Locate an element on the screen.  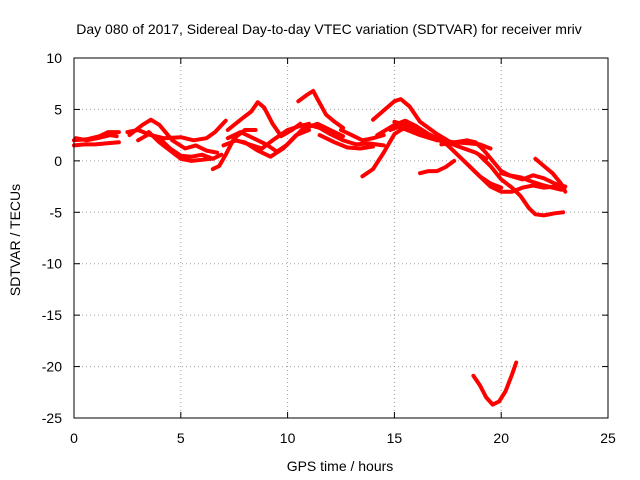
x-tick-label: 0 is located at coordinates (74, 438).